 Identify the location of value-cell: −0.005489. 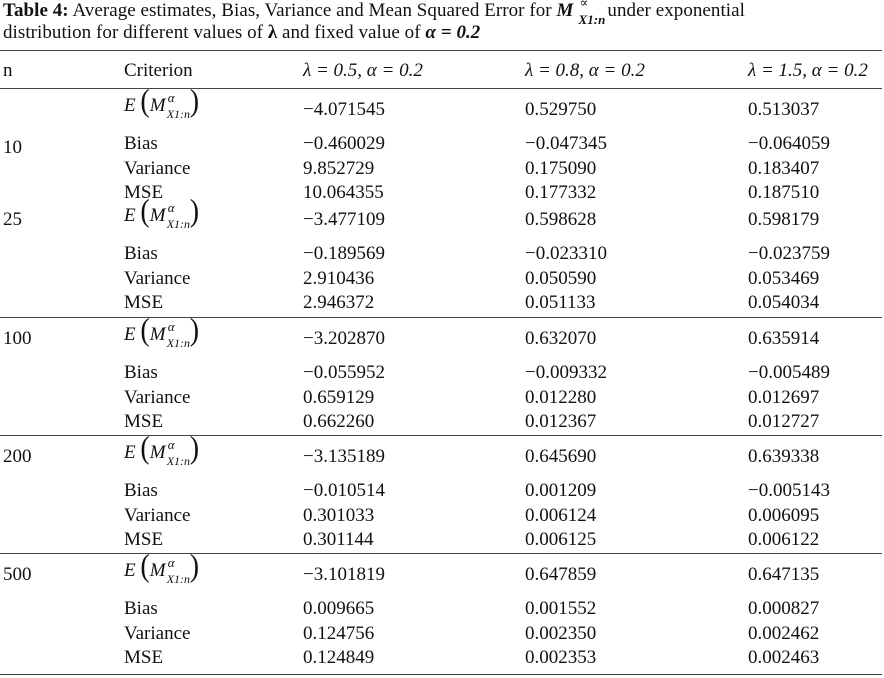
(789, 372).